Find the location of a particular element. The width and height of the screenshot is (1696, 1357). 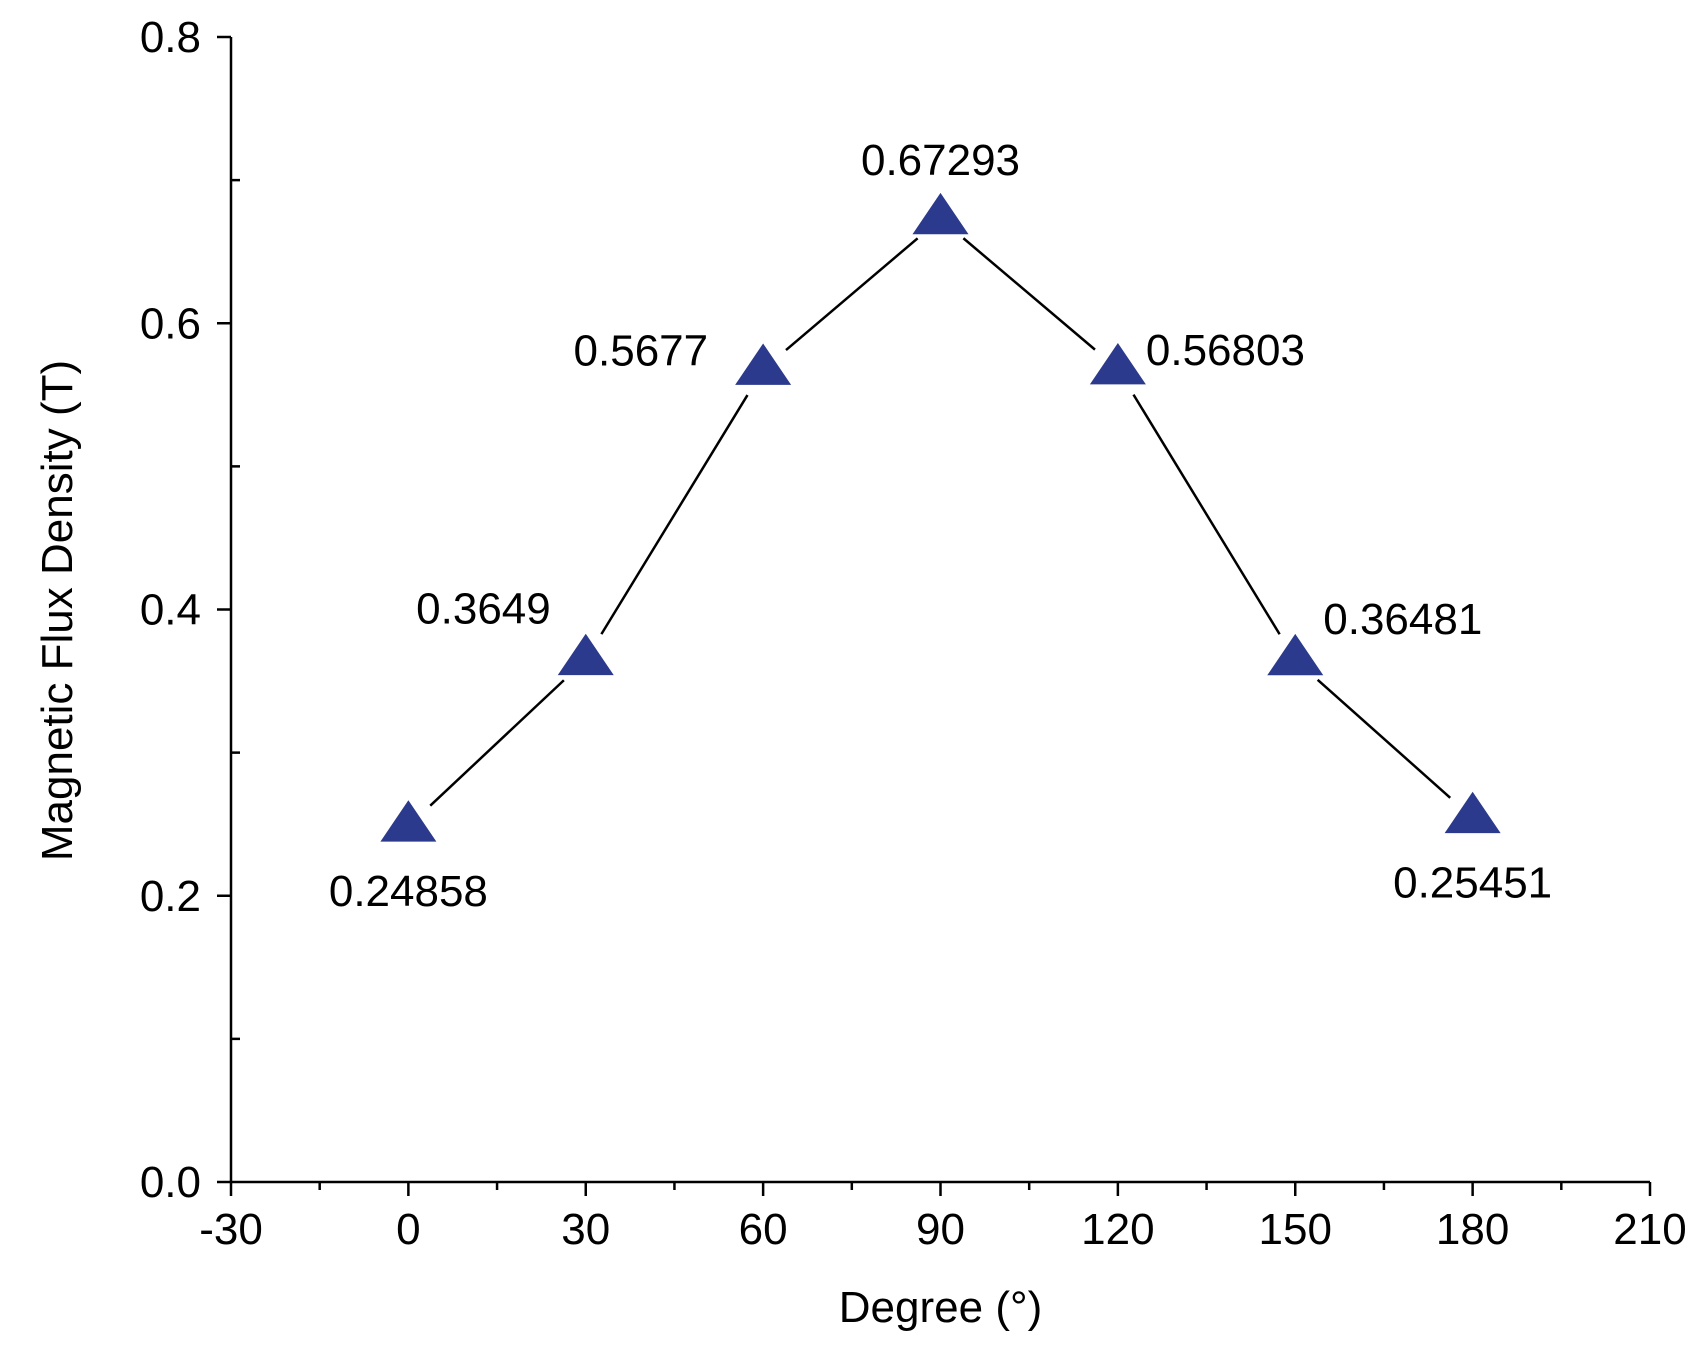

x-tick-label: 30 is located at coordinates (585, 1229).